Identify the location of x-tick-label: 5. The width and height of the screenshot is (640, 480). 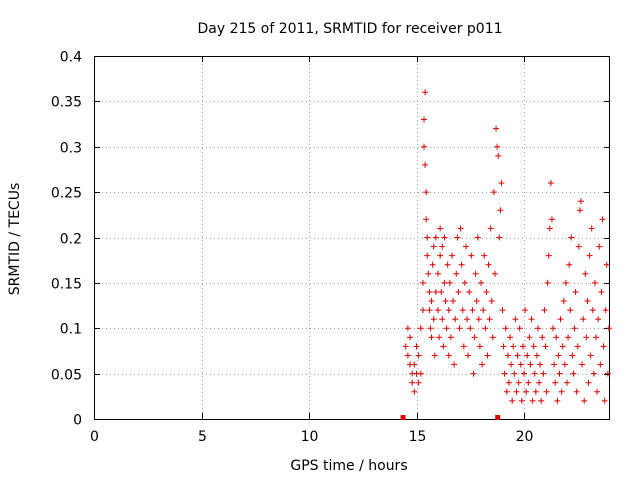
(202, 437).